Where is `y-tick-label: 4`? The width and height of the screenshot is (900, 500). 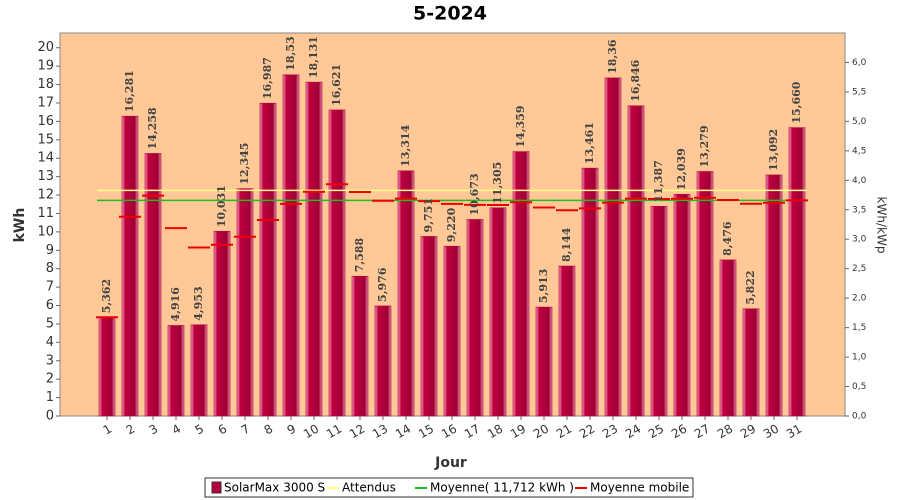 y-tick-label: 4 is located at coordinates (50, 342).